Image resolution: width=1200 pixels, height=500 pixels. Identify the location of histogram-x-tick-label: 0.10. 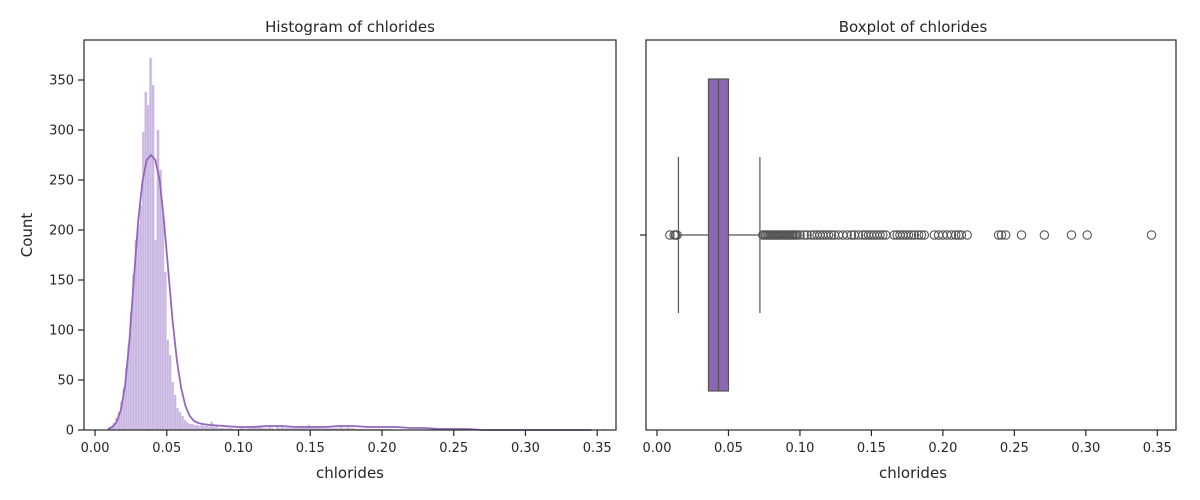
(238, 448).